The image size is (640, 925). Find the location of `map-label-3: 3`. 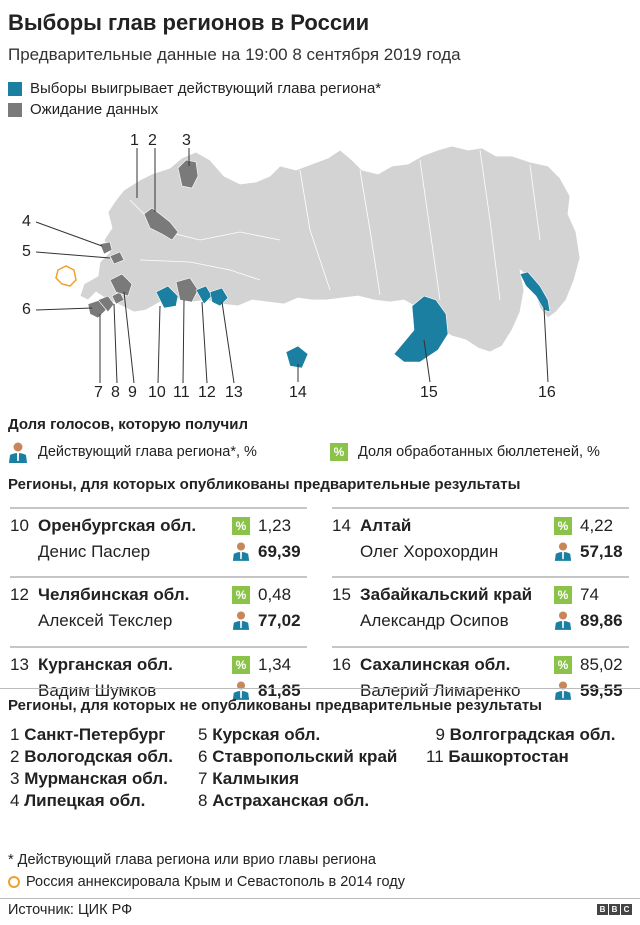

map-label-3: 3 is located at coordinates (186, 140).